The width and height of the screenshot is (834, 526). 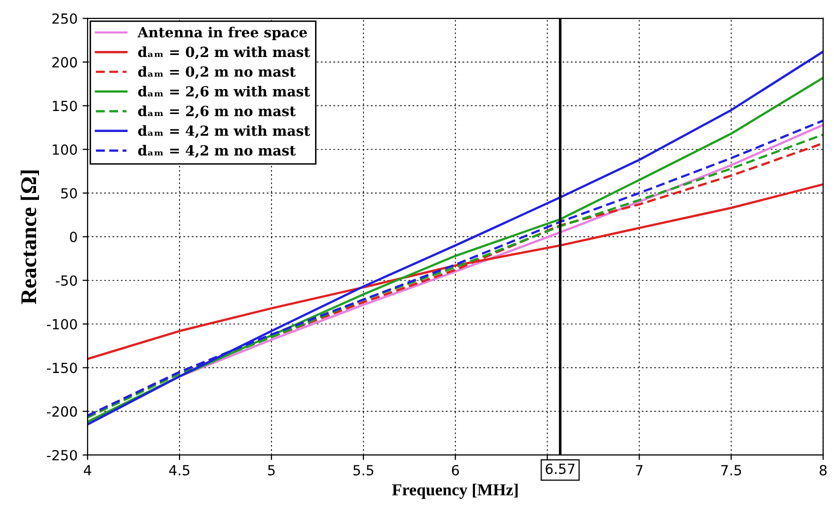 I want to click on legend-label: dₐₘ = 4,2 m no mast, so click(x=217, y=151).